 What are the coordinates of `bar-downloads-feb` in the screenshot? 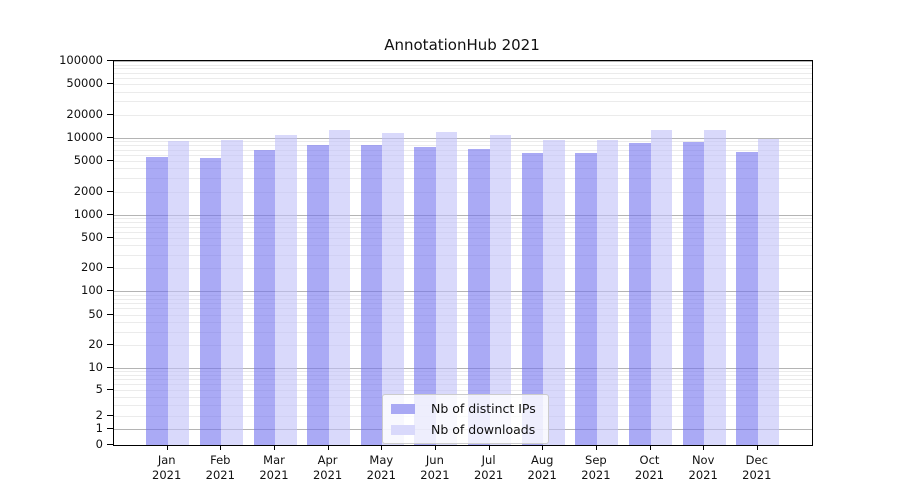 It's located at (232, 292).